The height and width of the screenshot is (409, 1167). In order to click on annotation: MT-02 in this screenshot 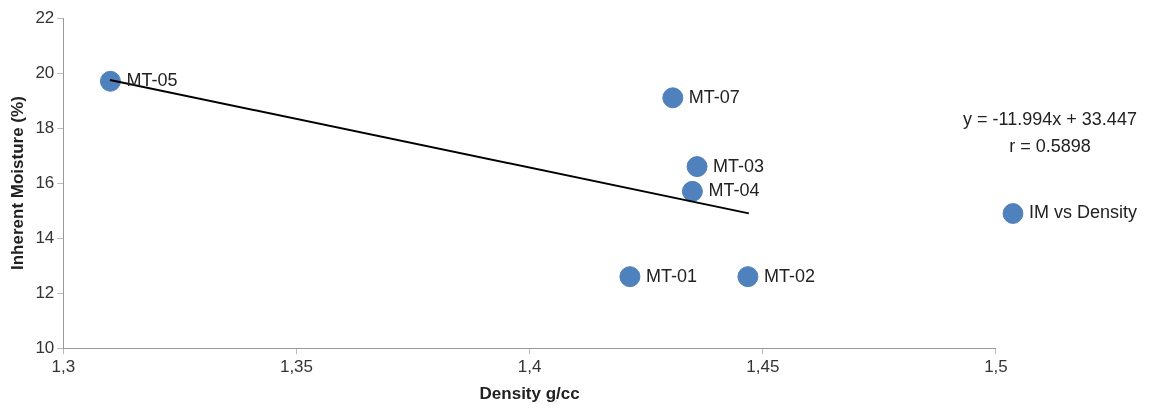, I will do `click(789, 275)`.